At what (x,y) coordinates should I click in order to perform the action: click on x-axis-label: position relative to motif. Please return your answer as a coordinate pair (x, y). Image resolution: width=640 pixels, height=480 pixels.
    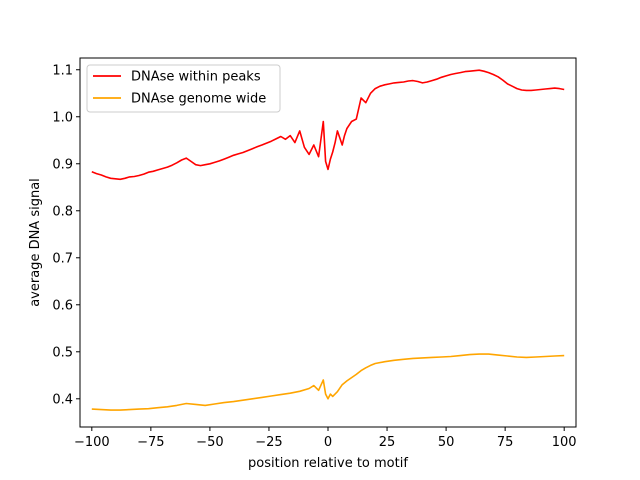
    Looking at the image, I should click on (328, 463).